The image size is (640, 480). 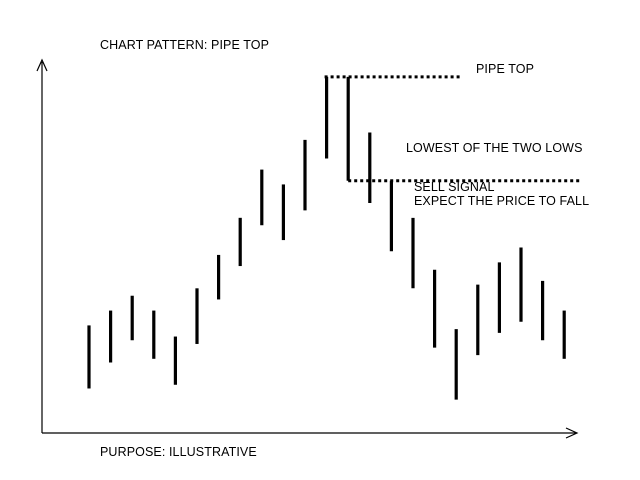 I want to click on y-axis-arrow, so click(x=42, y=65).